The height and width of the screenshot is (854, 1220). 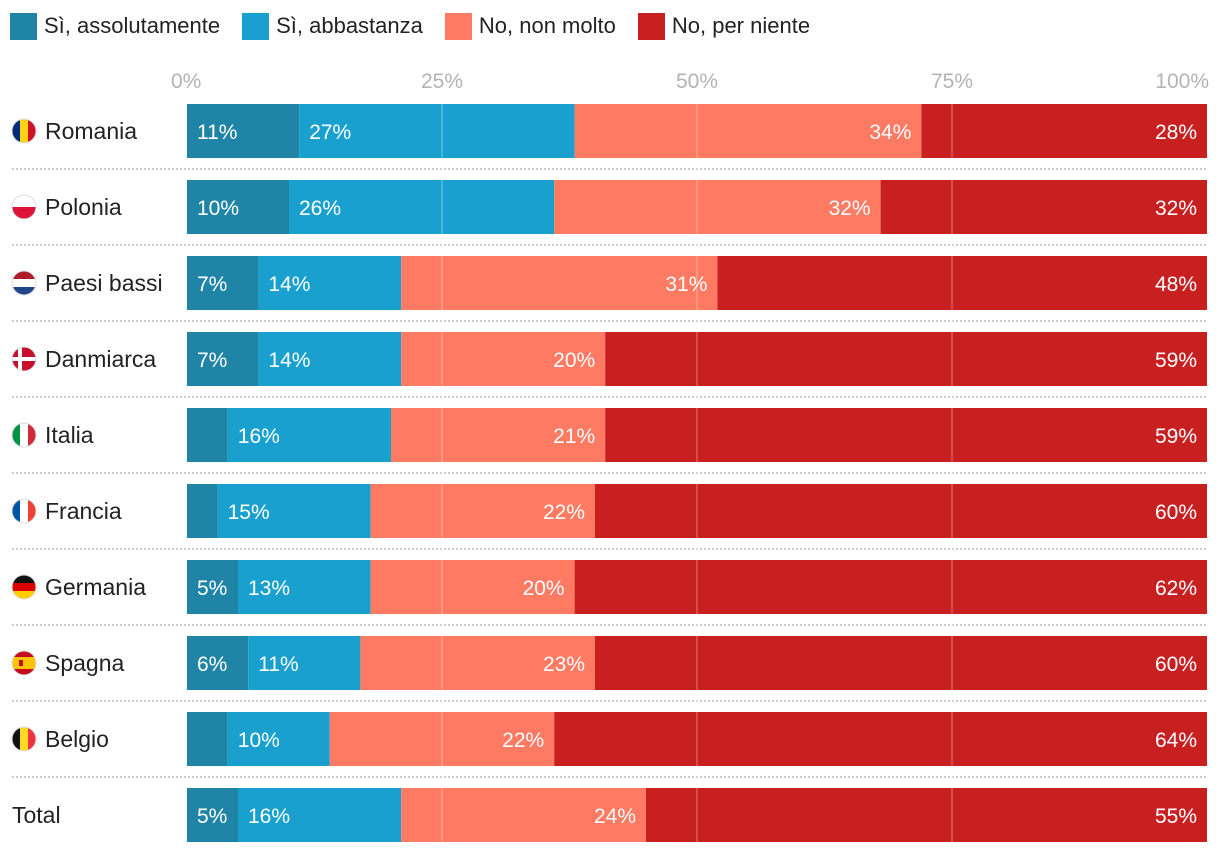 I want to click on data-label: 48%, so click(x=1176, y=284).